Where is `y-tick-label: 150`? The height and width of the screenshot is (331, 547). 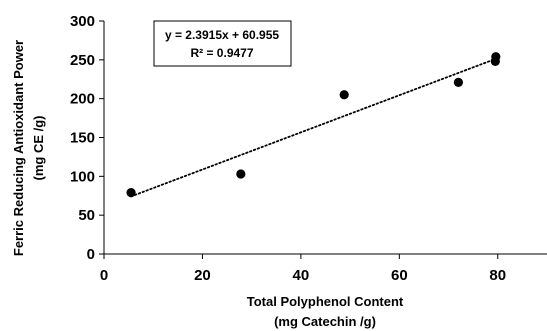
y-tick-label: 150 is located at coordinates (82, 138).